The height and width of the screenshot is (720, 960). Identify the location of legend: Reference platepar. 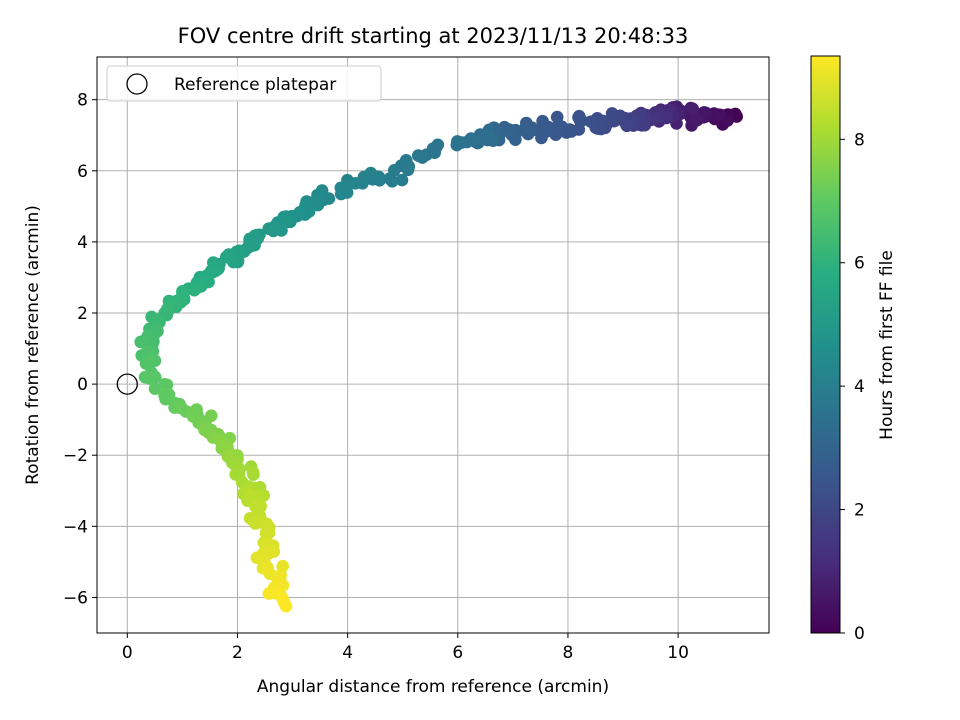
(244, 83).